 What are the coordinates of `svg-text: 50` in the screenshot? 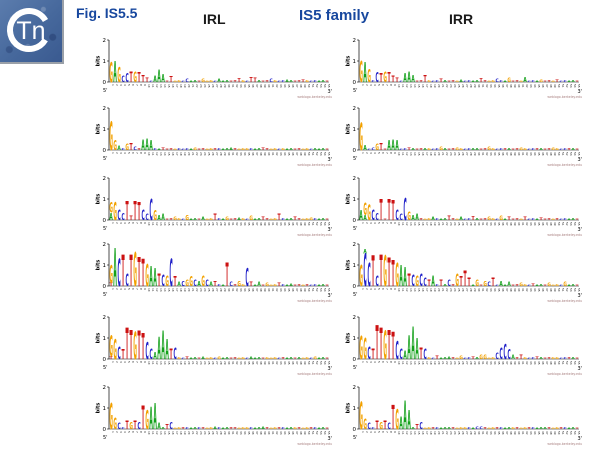 It's located at (559, 154).